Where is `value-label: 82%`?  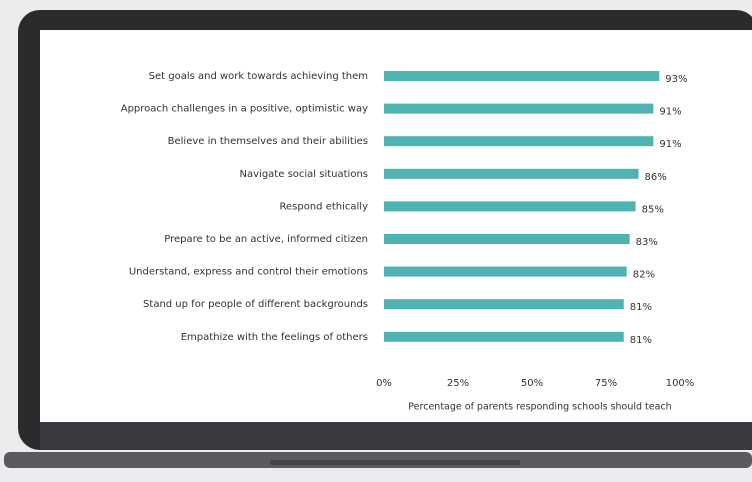
value-label: 82% is located at coordinates (644, 275).